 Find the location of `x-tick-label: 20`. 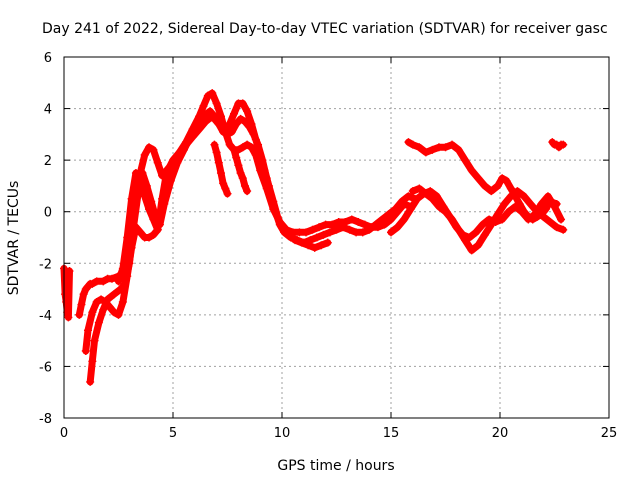

x-tick-label: 20 is located at coordinates (500, 433).